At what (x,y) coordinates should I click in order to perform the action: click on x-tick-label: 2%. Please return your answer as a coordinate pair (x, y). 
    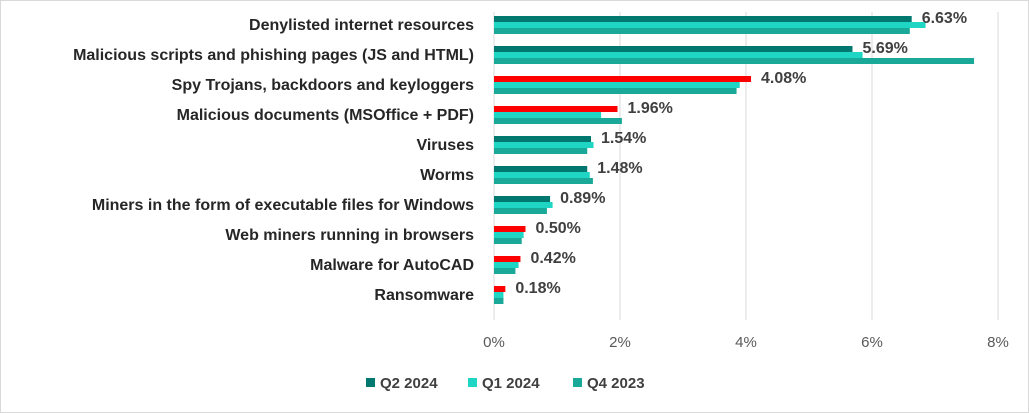
    Looking at the image, I should click on (620, 342).